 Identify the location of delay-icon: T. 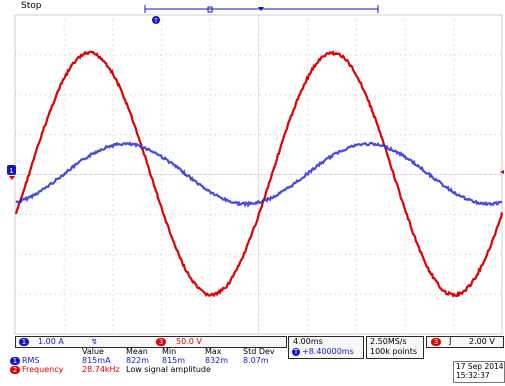
(296, 352).